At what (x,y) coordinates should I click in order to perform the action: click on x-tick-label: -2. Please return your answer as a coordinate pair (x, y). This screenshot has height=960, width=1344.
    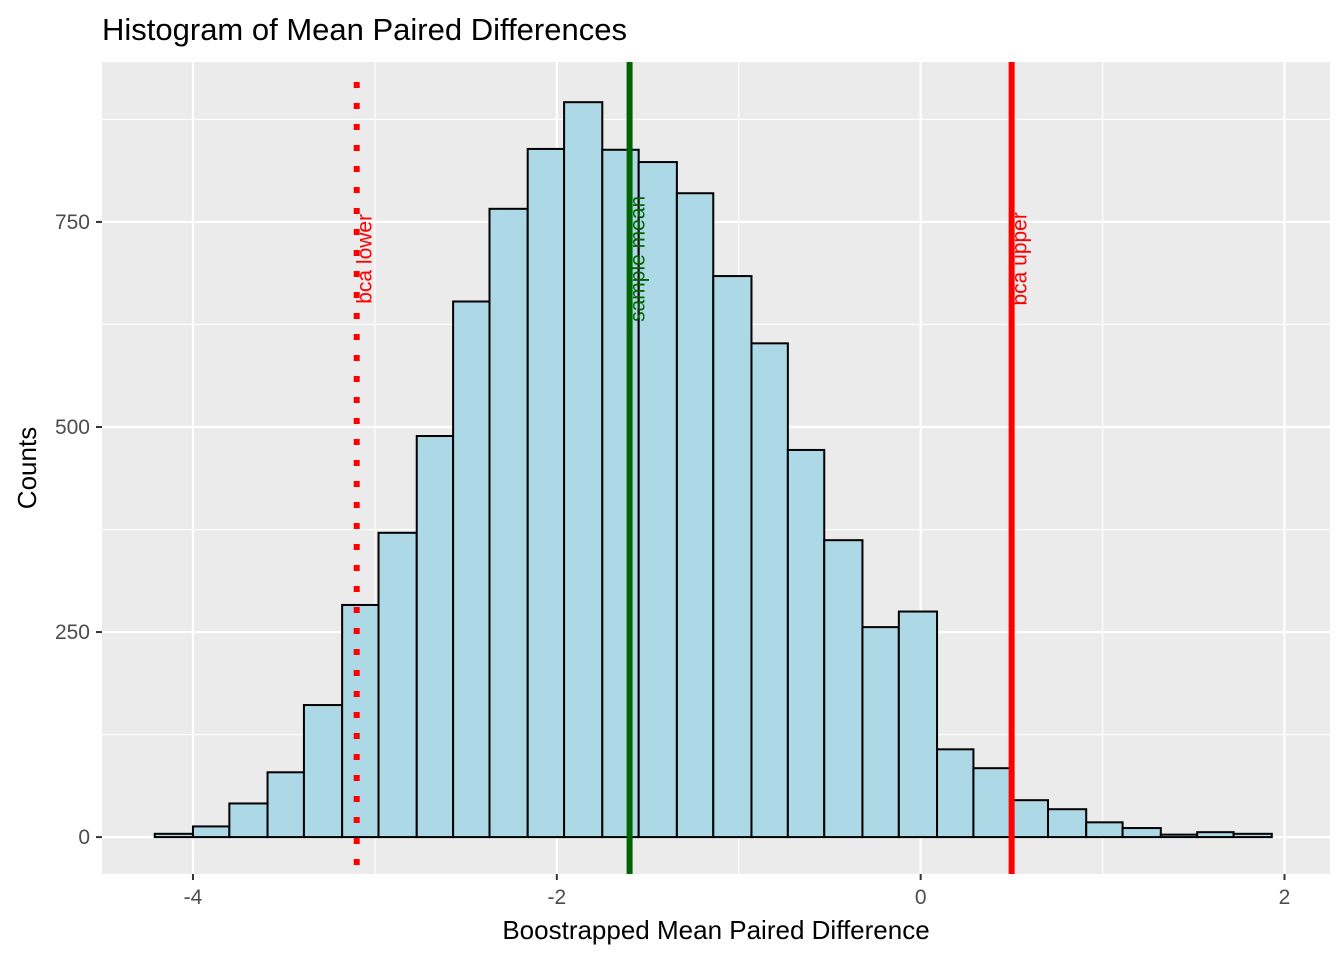
    Looking at the image, I should click on (556, 897).